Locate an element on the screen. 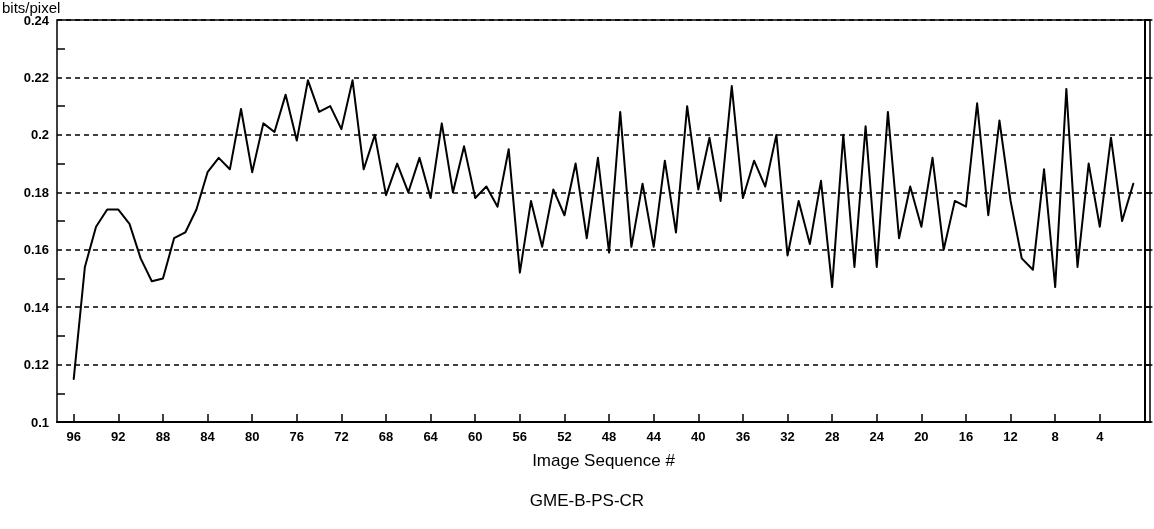  y-tick-label: 0.16 is located at coordinates (36, 250).